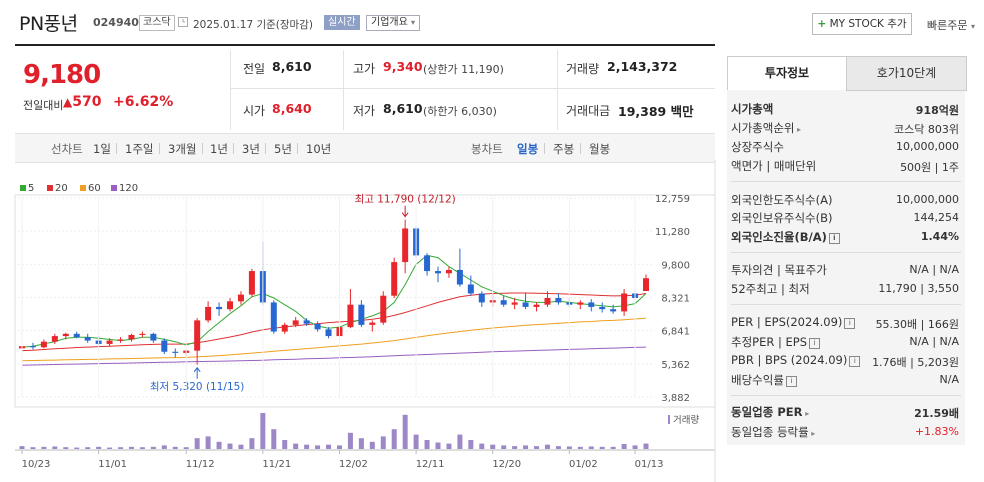 This screenshot has width=984, height=482. Describe the element at coordinates (139, 149) in the screenshot. I see `tab-line-1w: 1주일` at that location.